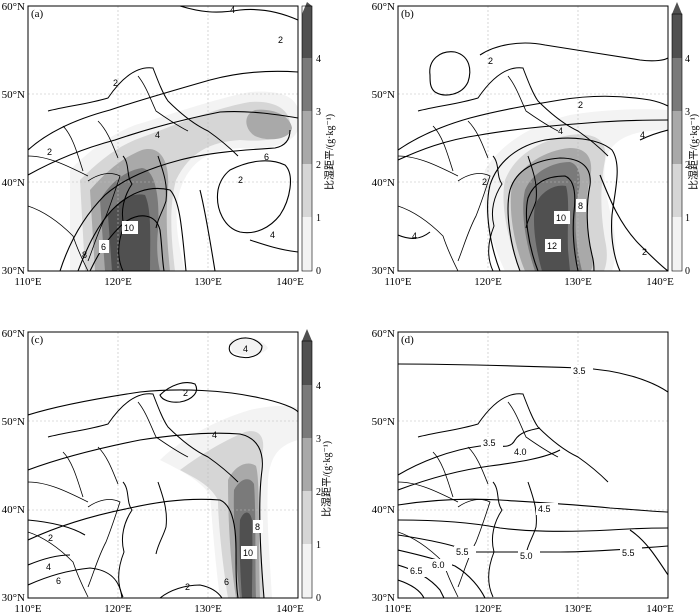  I want to click on contour-label: 10, so click(129, 228).